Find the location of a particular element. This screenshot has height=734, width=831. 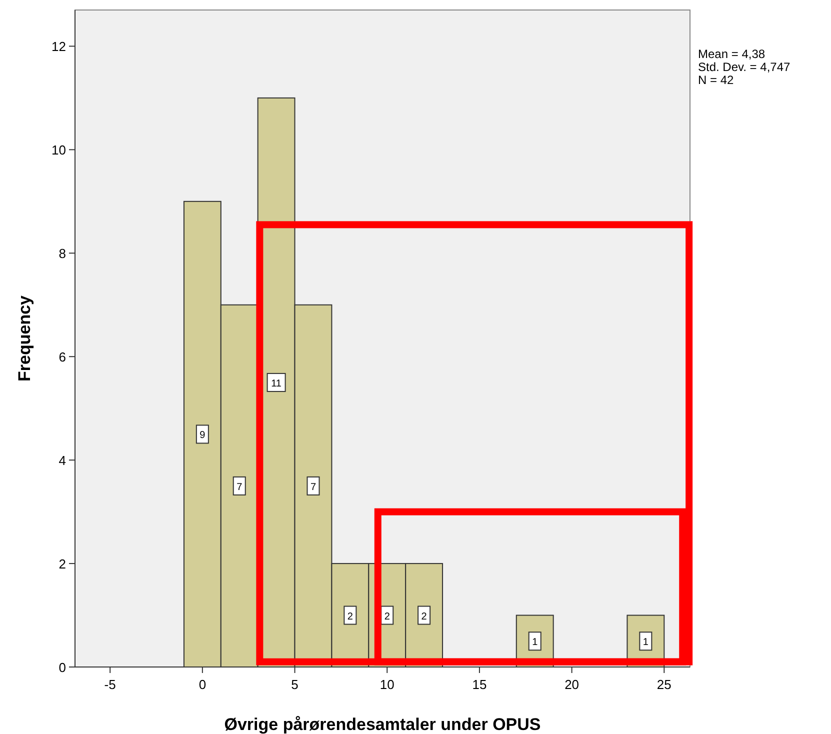

text: Std. Dev. = 4,747 is located at coordinates (744, 67).